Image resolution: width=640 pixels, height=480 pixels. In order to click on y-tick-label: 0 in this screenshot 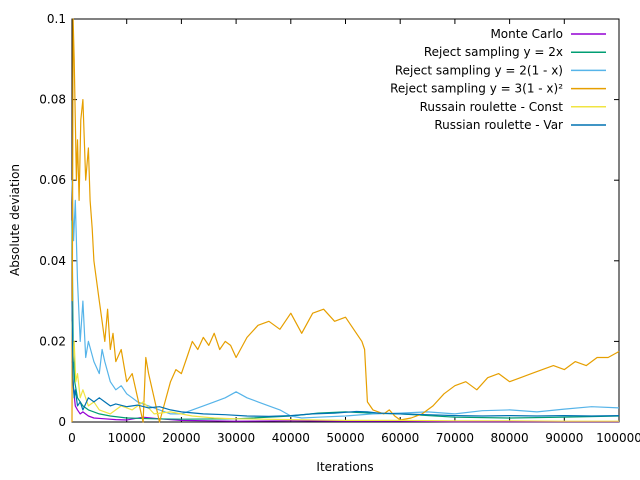, I will do `click(62, 422)`.